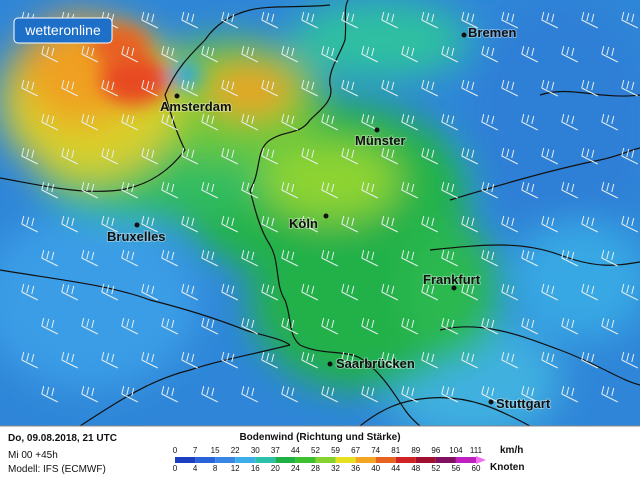 The image size is (640, 478). Describe the element at coordinates (33, 455) in the screenshot. I see `footer-run: Mi 00 +45h` at that location.